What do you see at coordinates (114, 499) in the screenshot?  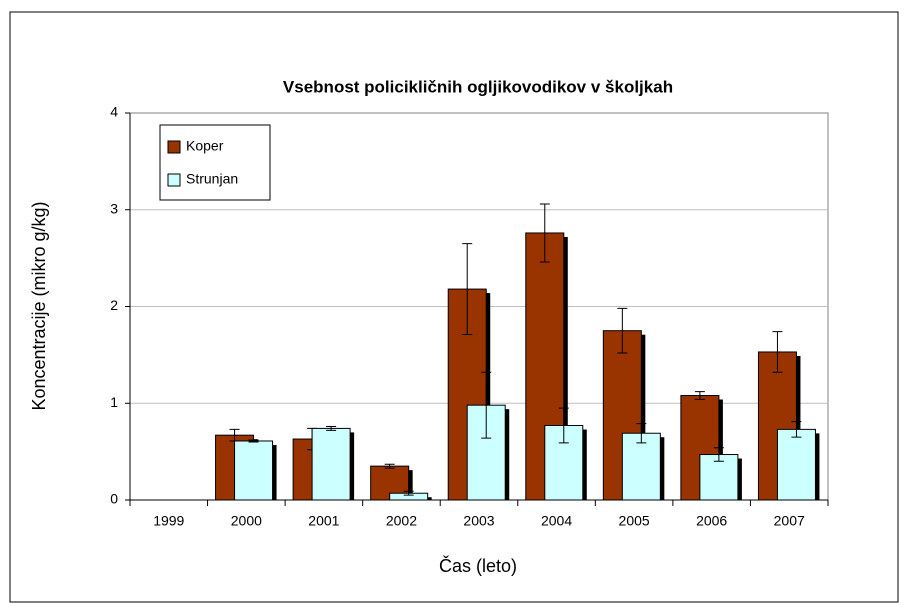 I see `y-tick-label: 0` at bounding box center [114, 499].